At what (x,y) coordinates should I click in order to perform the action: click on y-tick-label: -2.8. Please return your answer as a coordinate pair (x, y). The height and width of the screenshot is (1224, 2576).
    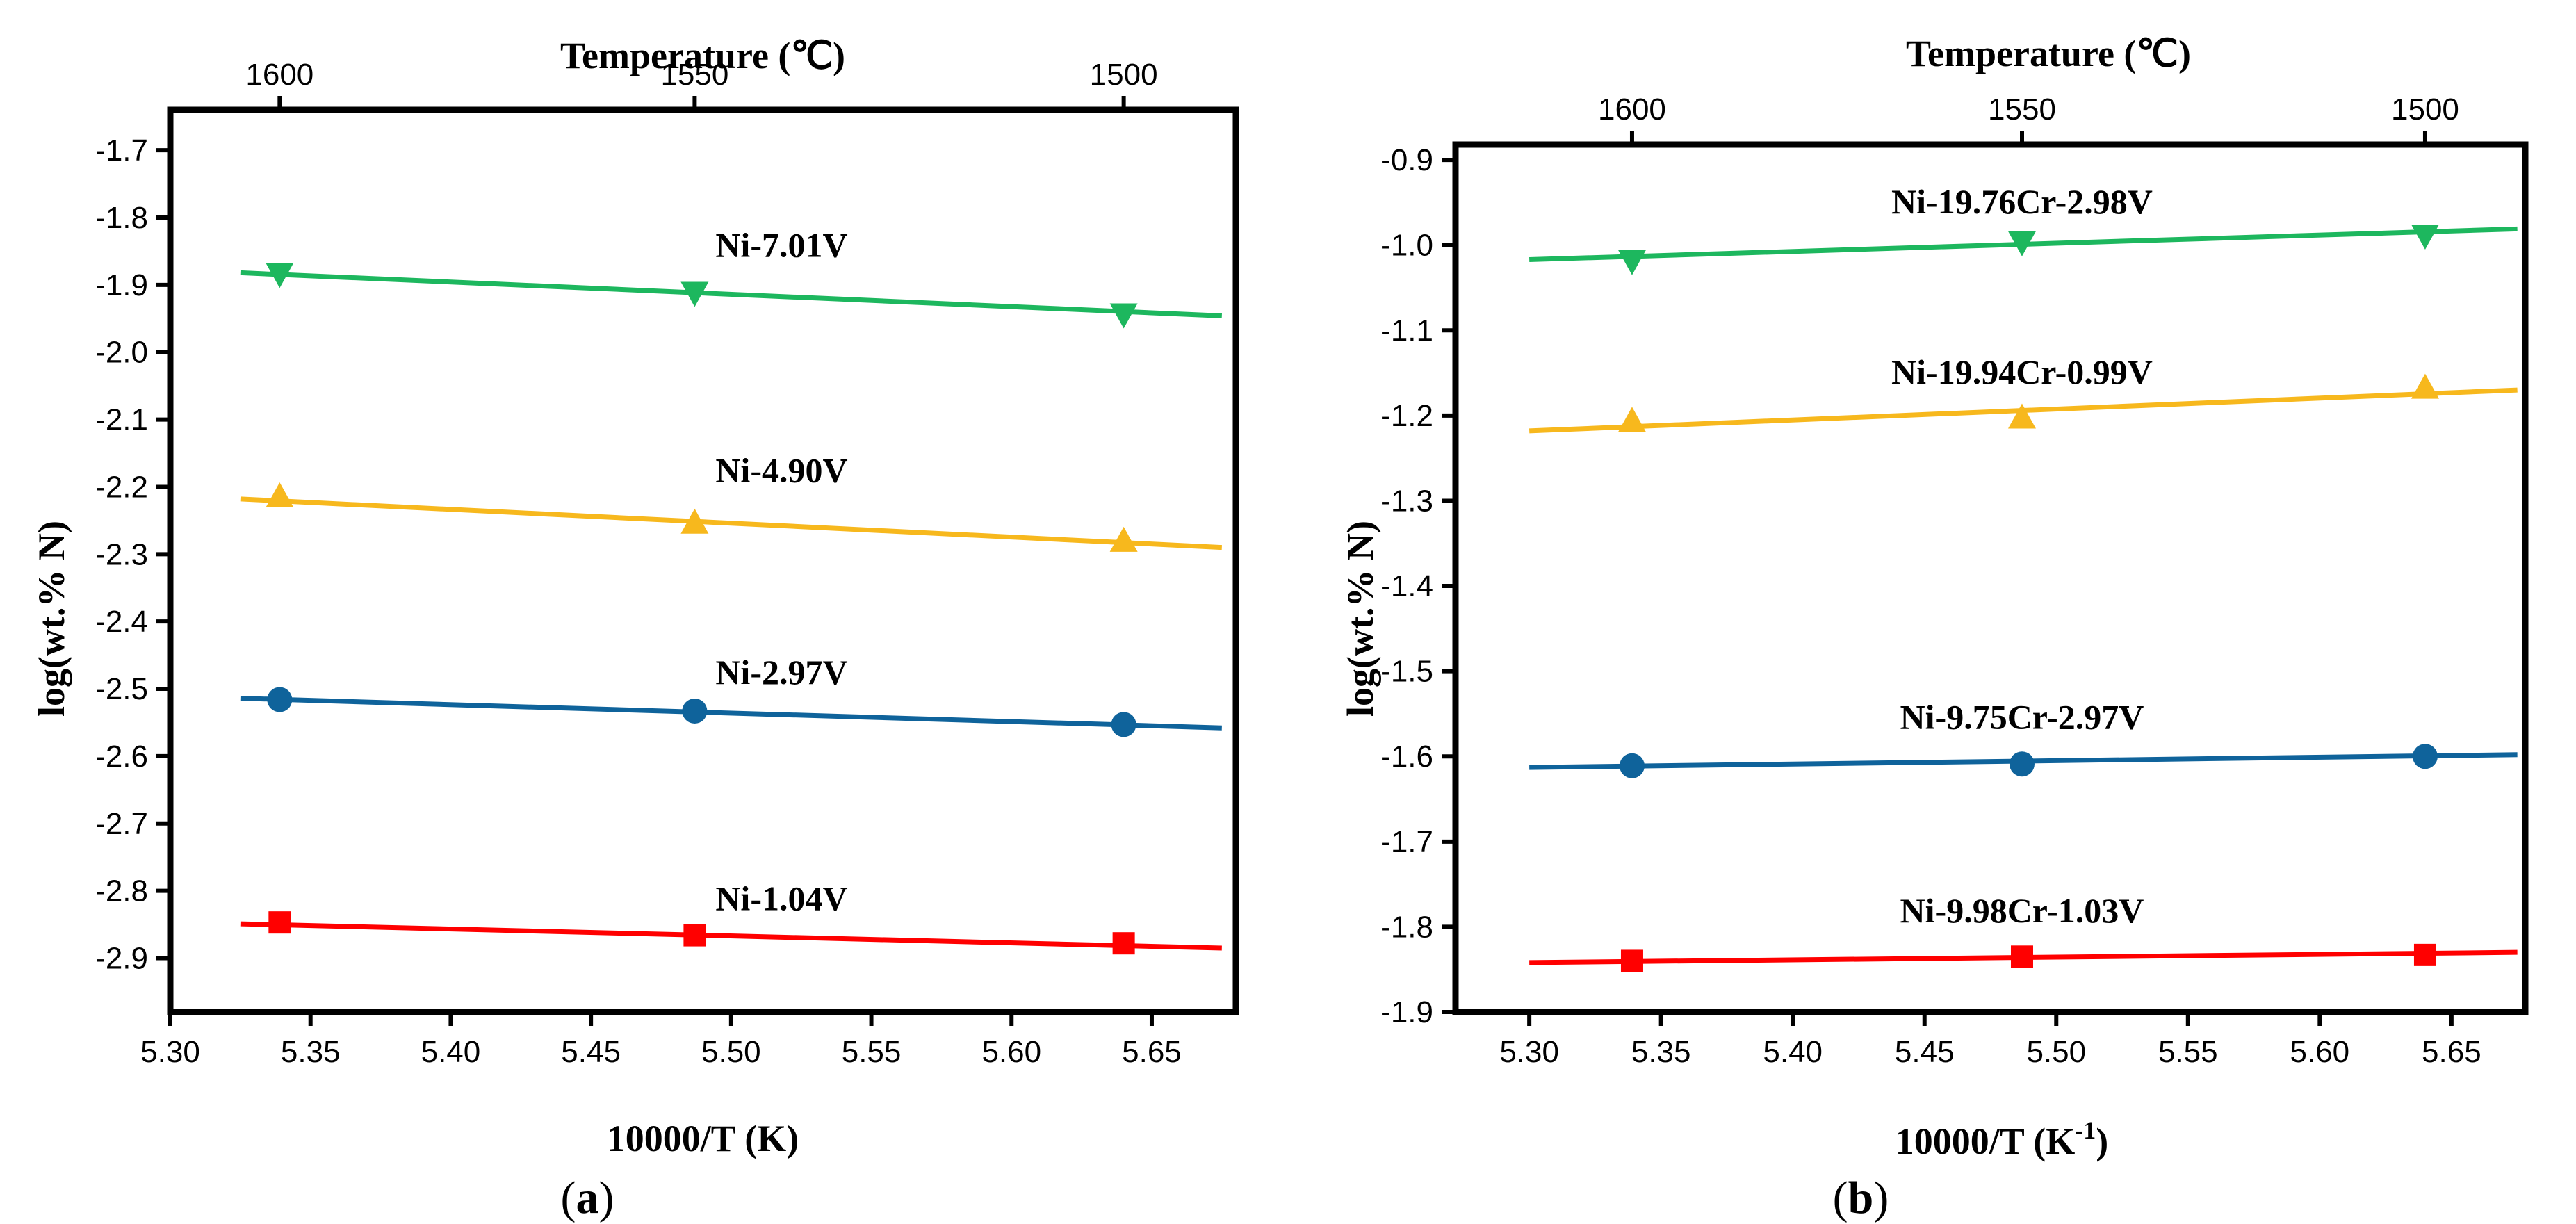
    Looking at the image, I should click on (121, 891).